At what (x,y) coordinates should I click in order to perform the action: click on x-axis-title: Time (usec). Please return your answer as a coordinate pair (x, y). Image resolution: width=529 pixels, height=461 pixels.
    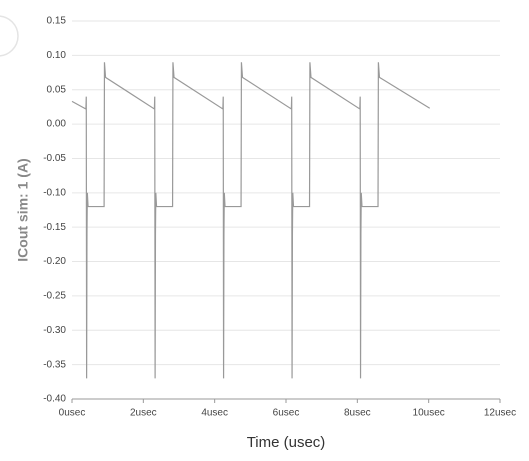
    Looking at the image, I should click on (286, 442).